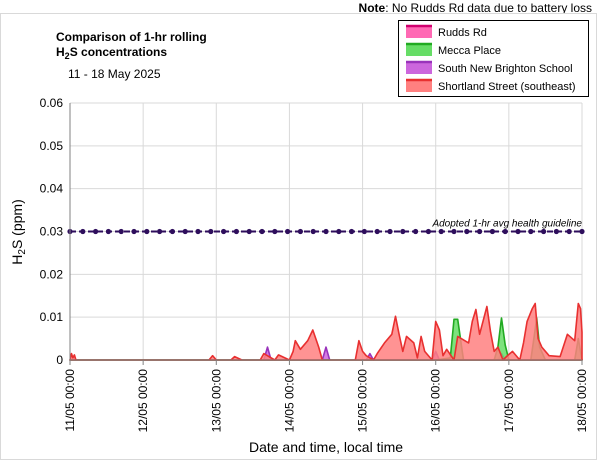 The image size is (600, 462). I want to click on x-tick-label: 13/05 00:00, so click(216, 401).